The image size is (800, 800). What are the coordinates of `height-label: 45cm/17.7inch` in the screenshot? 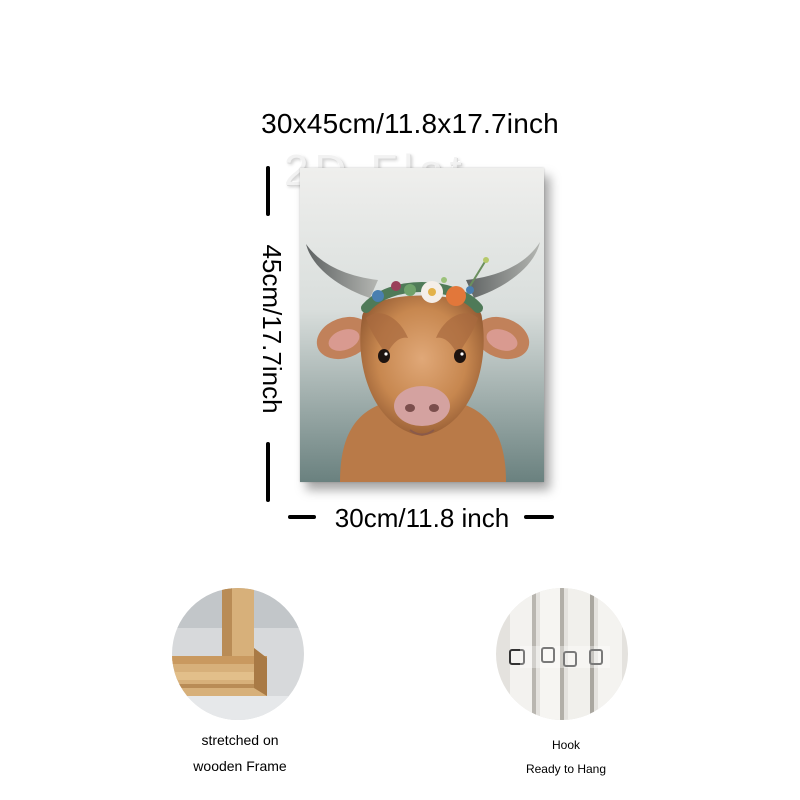 It's located at (272, 329).